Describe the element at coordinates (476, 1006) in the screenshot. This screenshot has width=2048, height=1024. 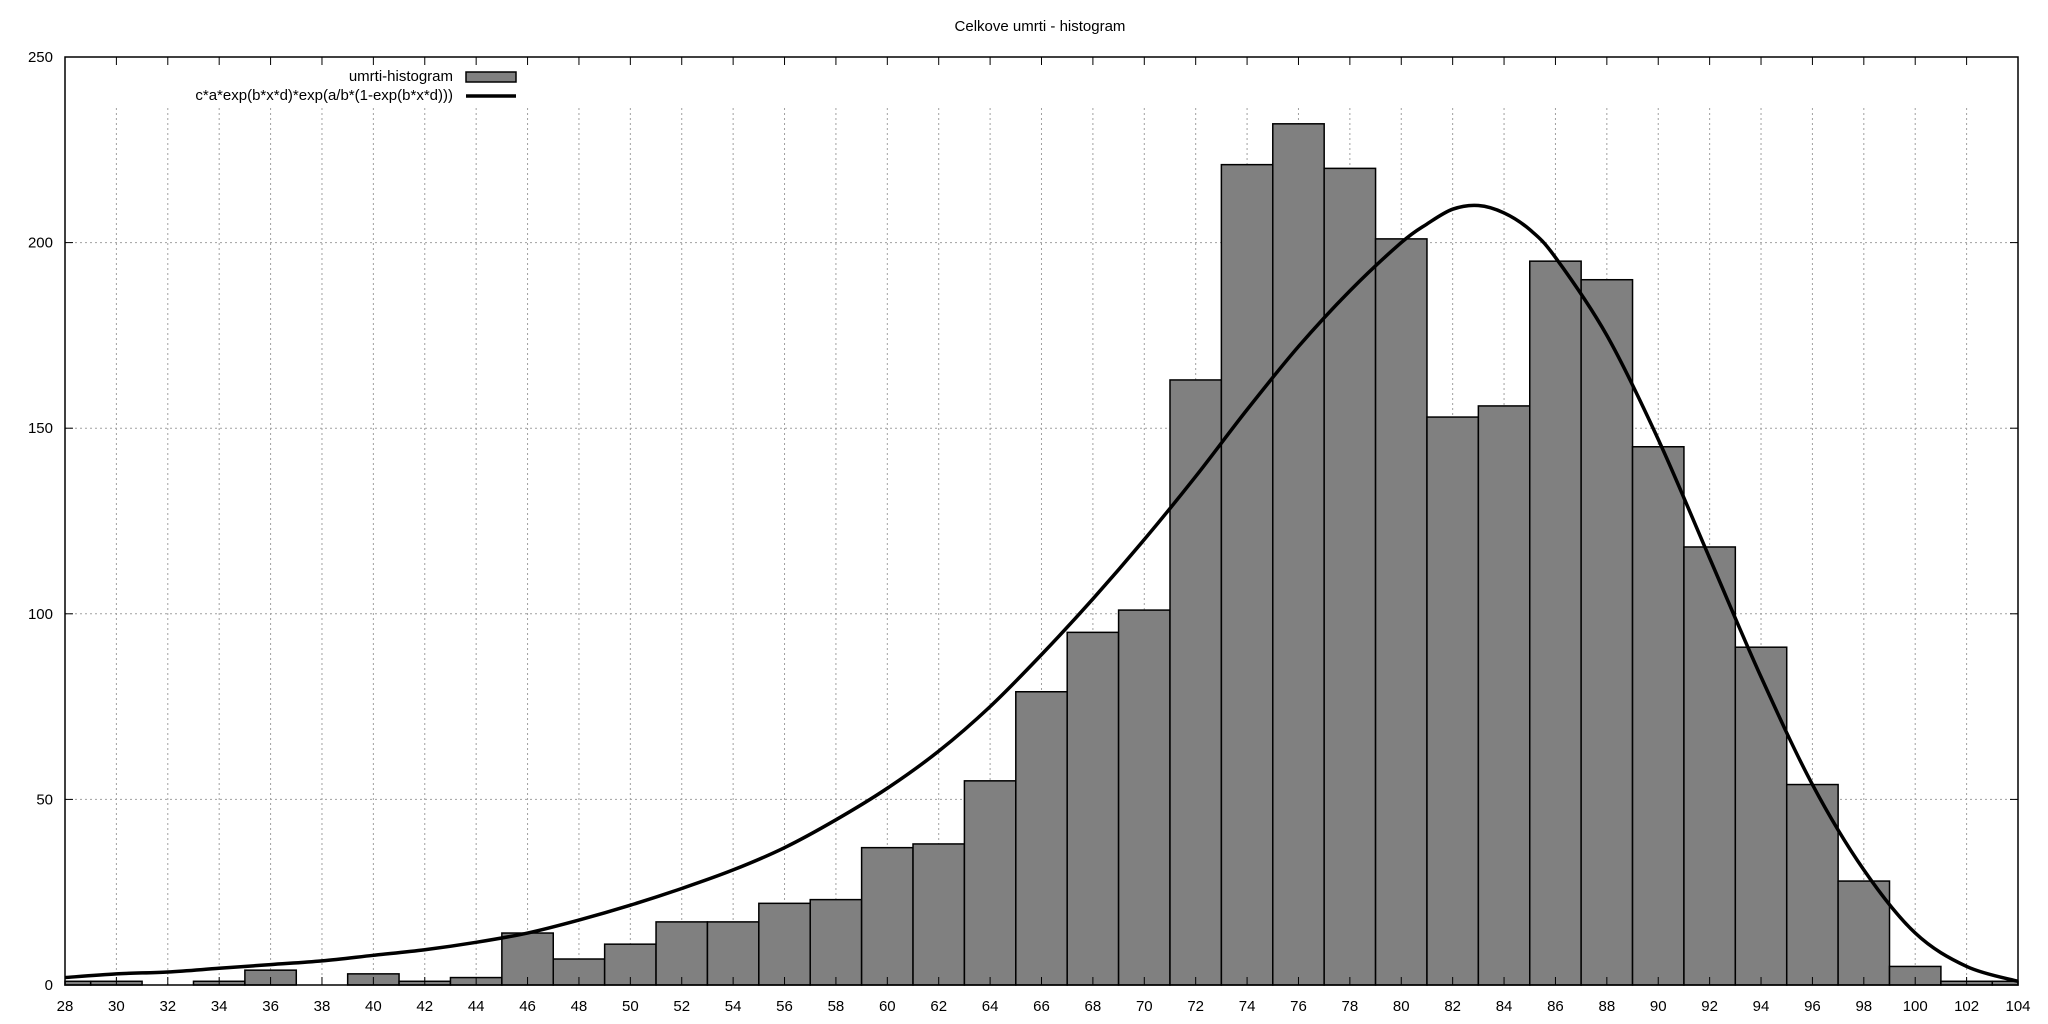
I see `x-tick-label: 44` at that location.